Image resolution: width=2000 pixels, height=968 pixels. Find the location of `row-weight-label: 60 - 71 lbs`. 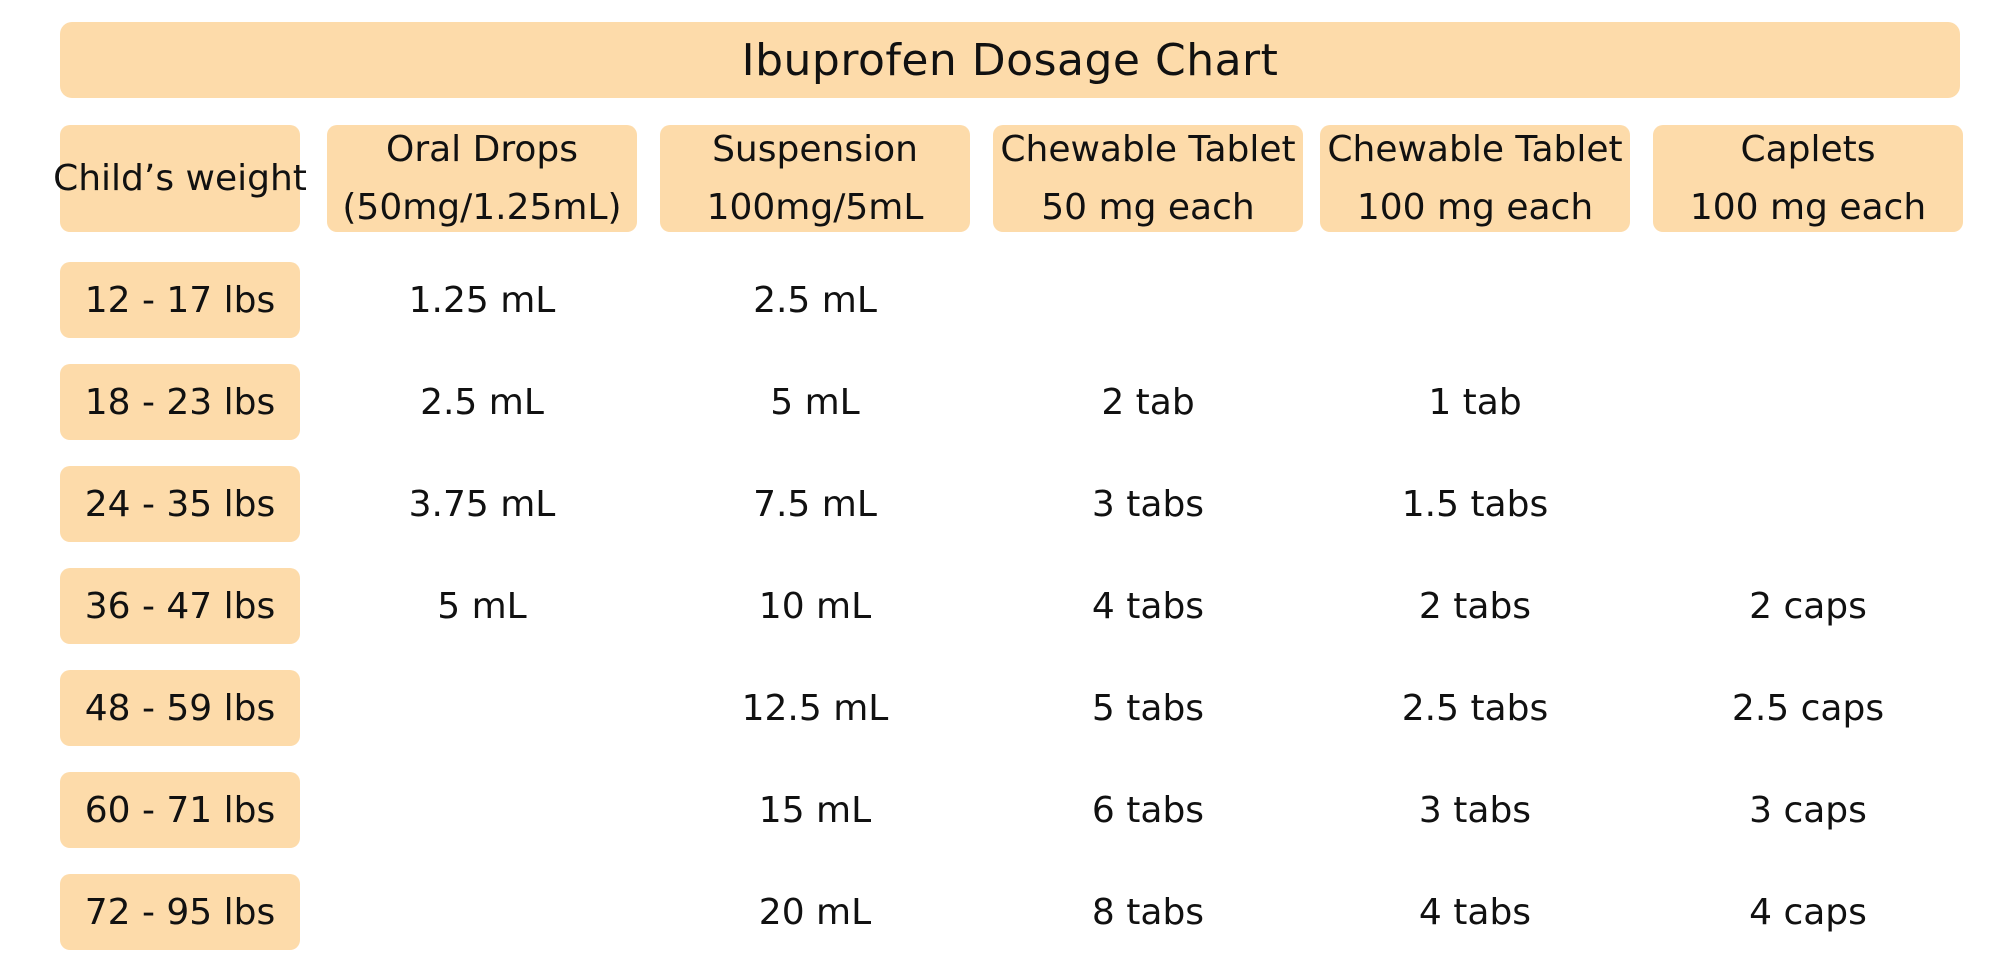

row-weight-label: 60 - 71 lbs is located at coordinates (180, 810).